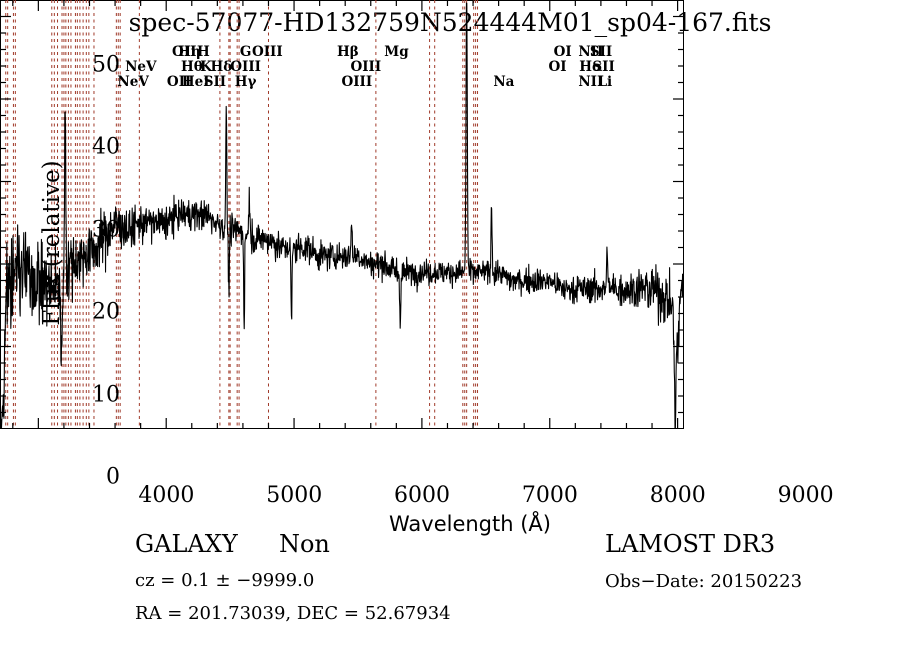 This screenshot has height=649, width=900. Describe the element at coordinates (704, 581) in the screenshot. I see `obs-date-info: Obs−Date: 20150223` at that location.